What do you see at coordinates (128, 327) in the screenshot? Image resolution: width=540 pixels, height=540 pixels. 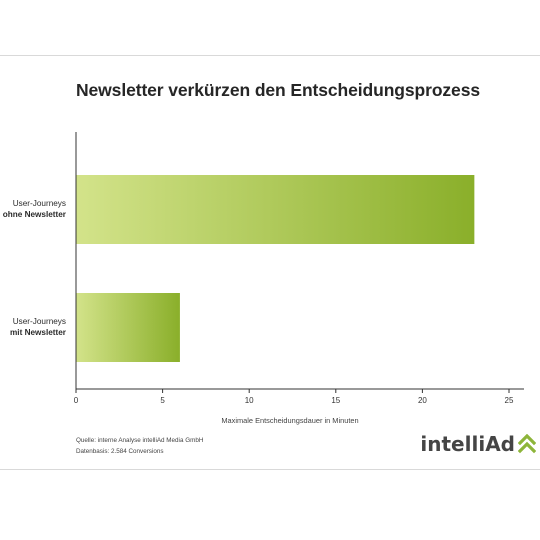 I see `bar-mit-newsletter` at bounding box center [128, 327].